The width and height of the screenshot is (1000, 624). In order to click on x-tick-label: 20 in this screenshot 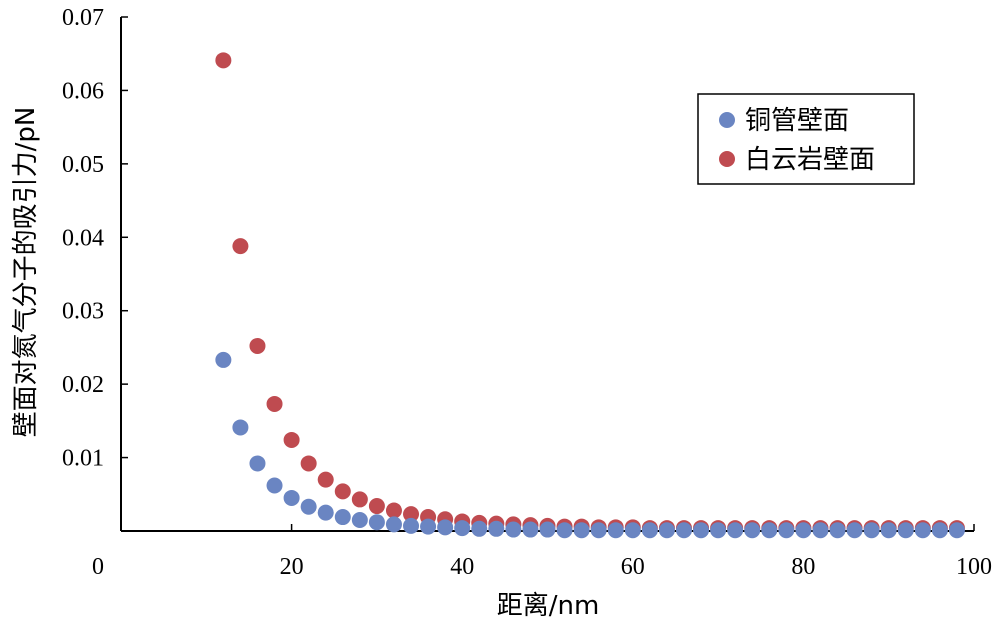, I will do `click(292, 567)`.